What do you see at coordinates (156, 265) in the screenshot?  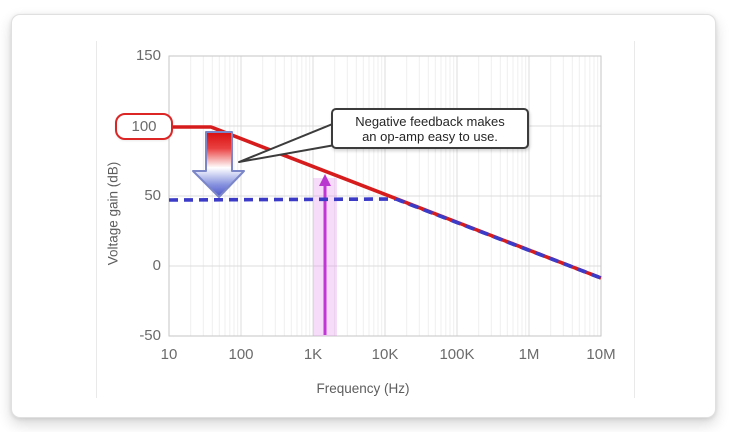 I see `y-tick-label: 0` at bounding box center [156, 265].